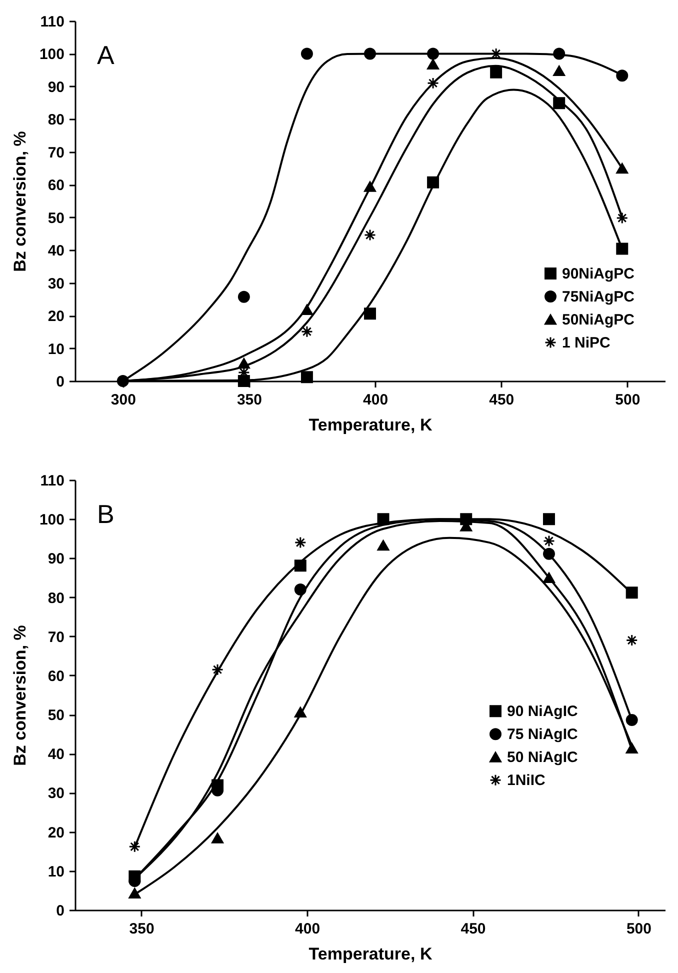 The image size is (678, 973). What do you see at coordinates (586, 343) in the screenshot?
I see `legend-label: 1 NiPC` at bounding box center [586, 343].